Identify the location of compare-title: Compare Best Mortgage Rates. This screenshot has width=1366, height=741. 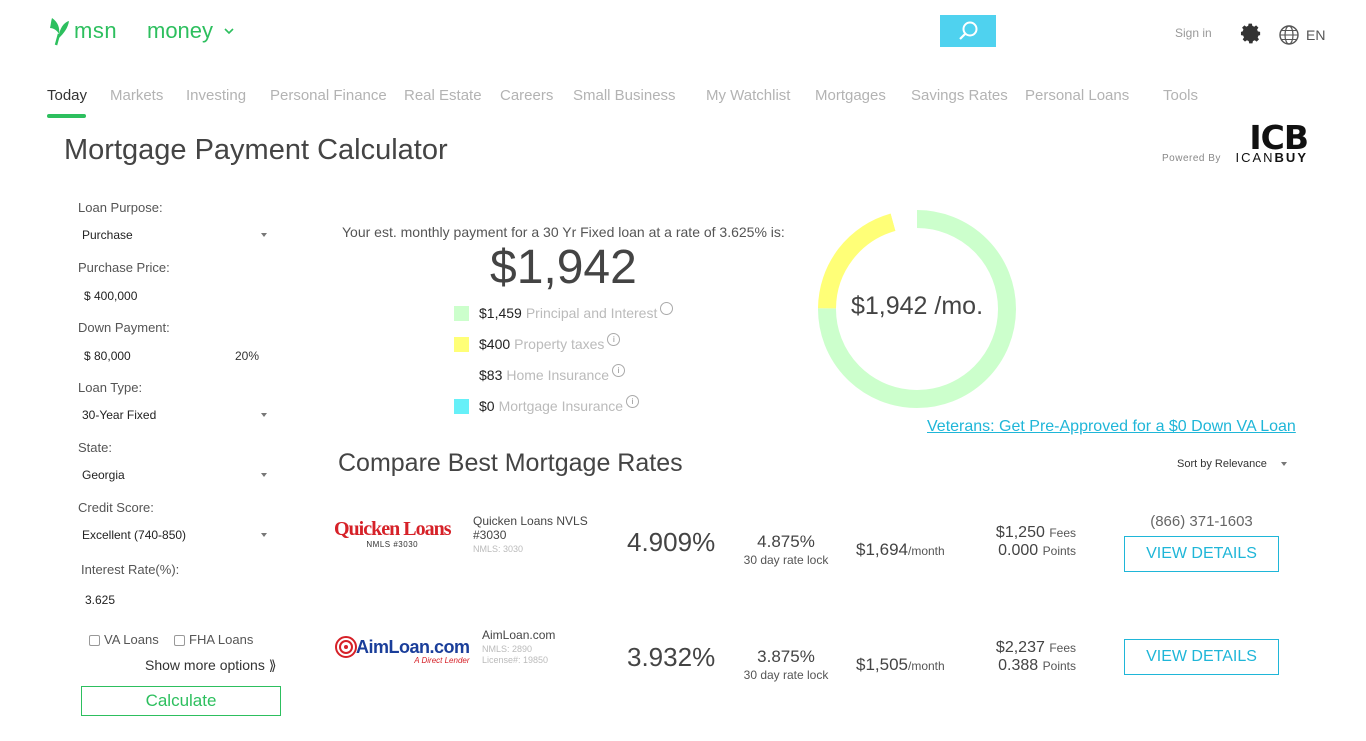
(510, 463).